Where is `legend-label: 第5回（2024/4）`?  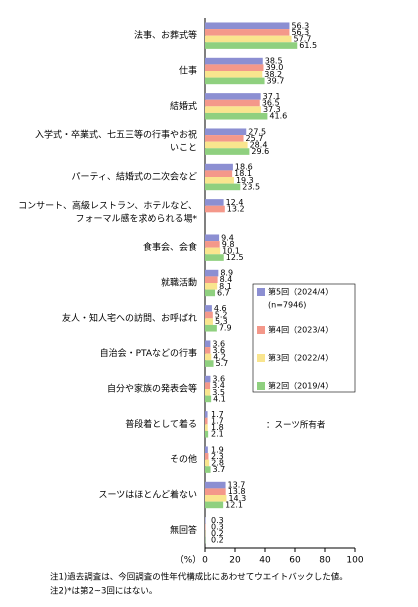 legend-label: 第5回（2024/4） is located at coordinates (300, 292).